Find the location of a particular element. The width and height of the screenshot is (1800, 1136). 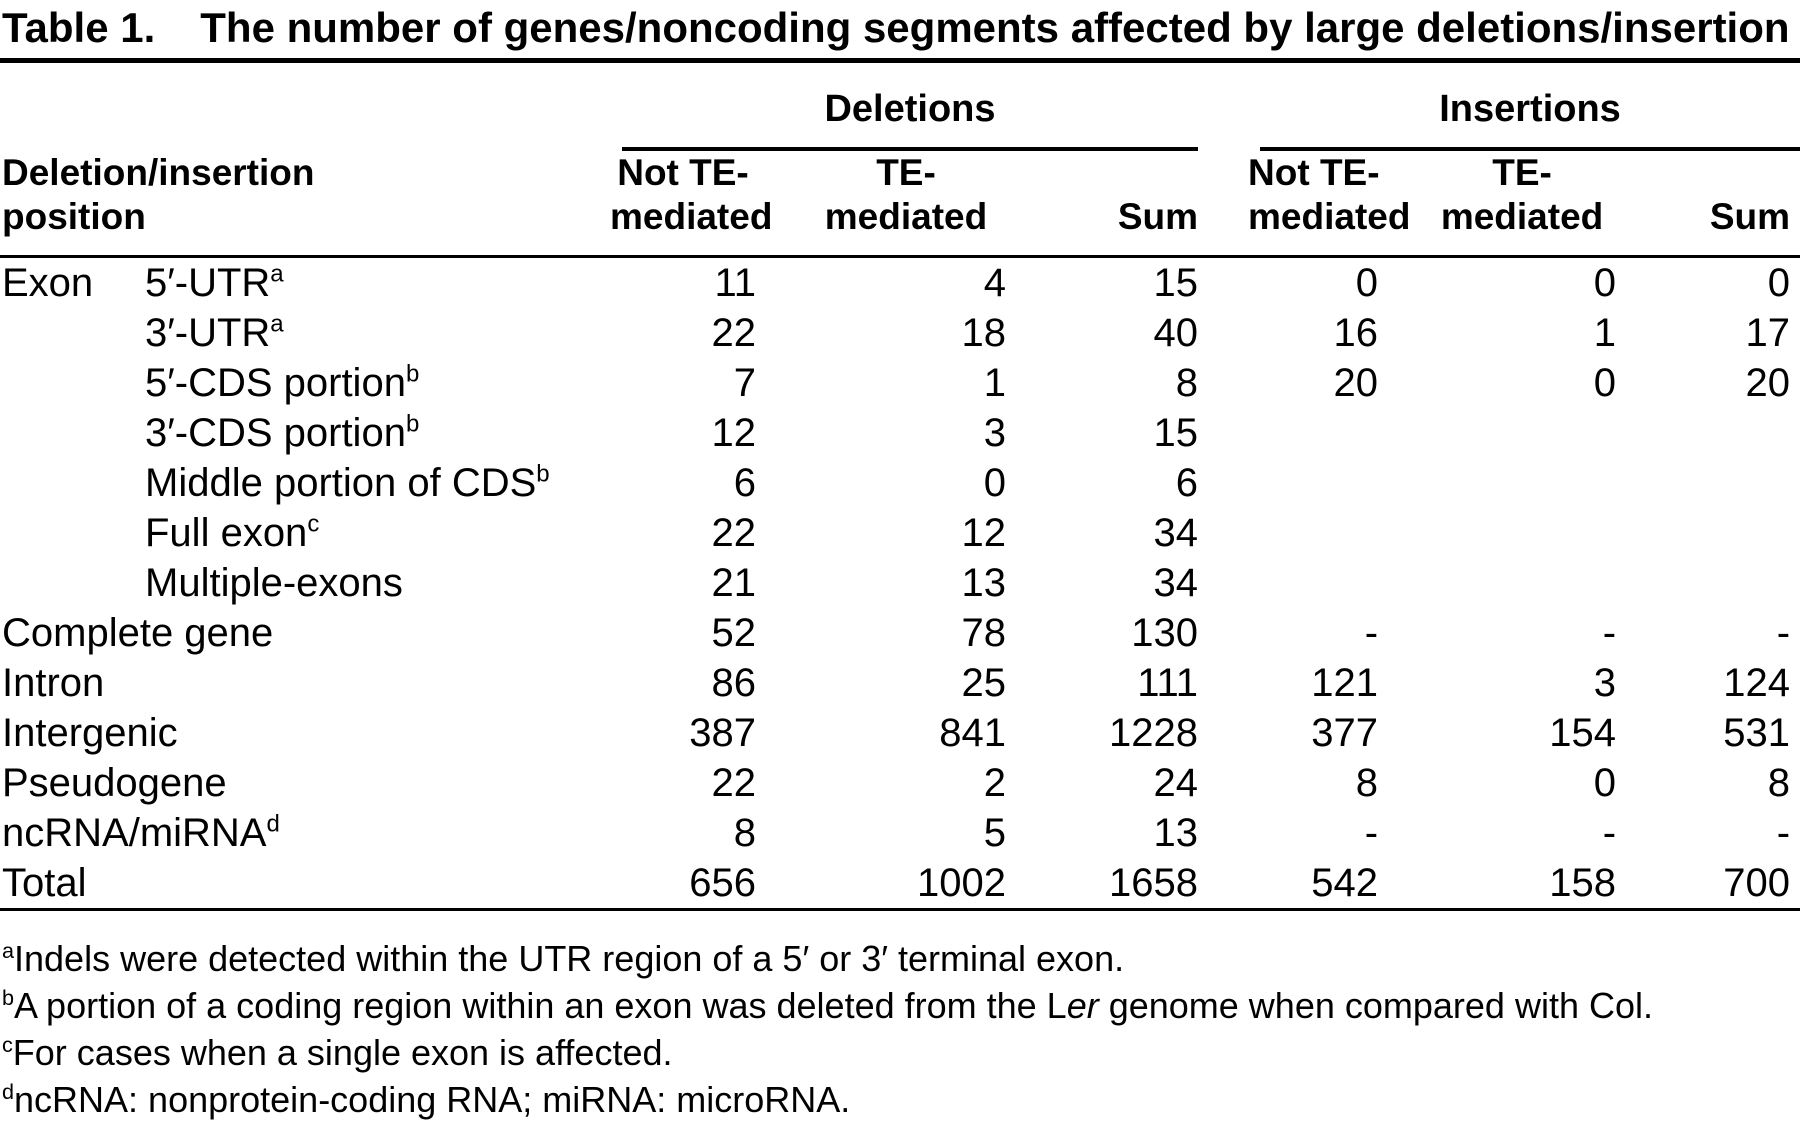

value-cell: 3 is located at coordinates (1605, 683).